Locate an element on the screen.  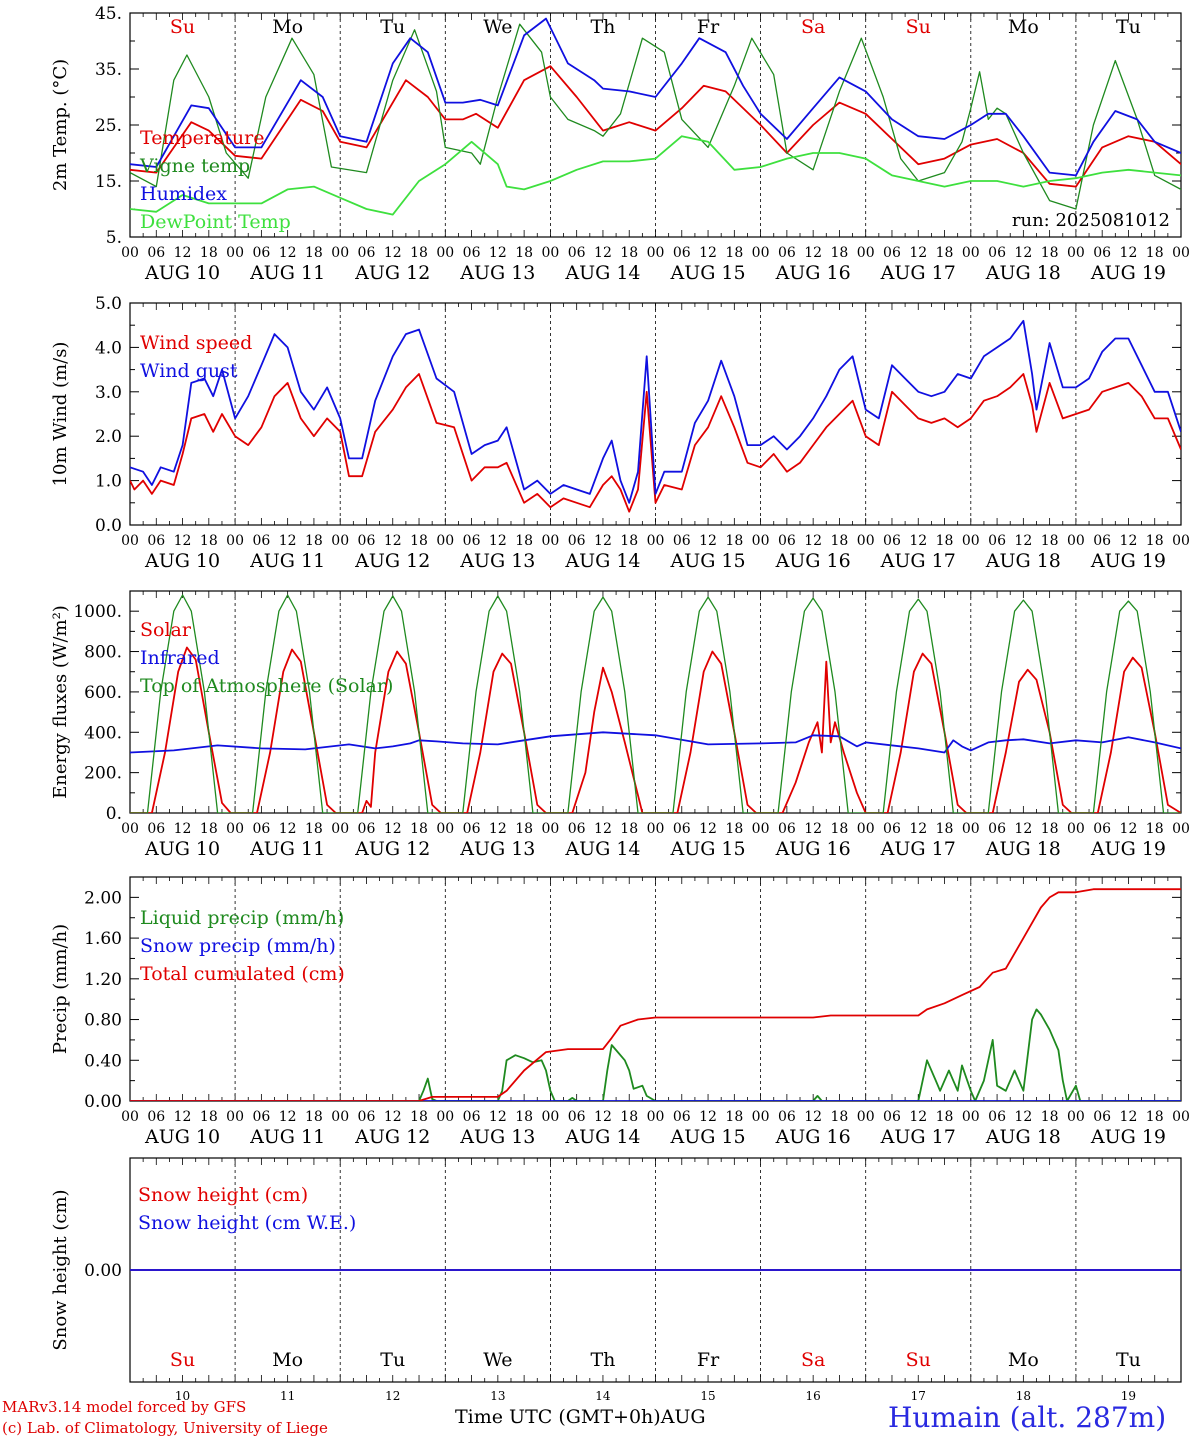
date-label: AUG 10 is located at coordinates (182, 273).